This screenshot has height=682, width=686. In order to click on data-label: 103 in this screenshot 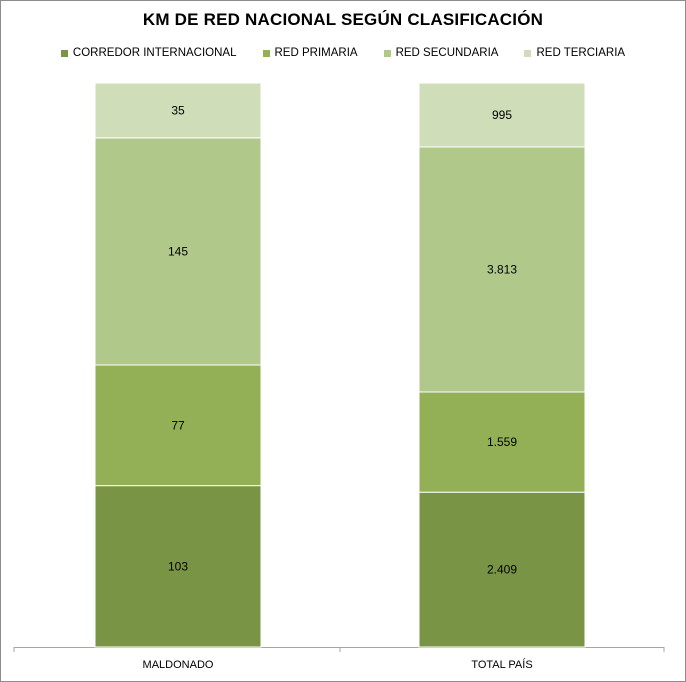, I will do `click(178, 566)`.